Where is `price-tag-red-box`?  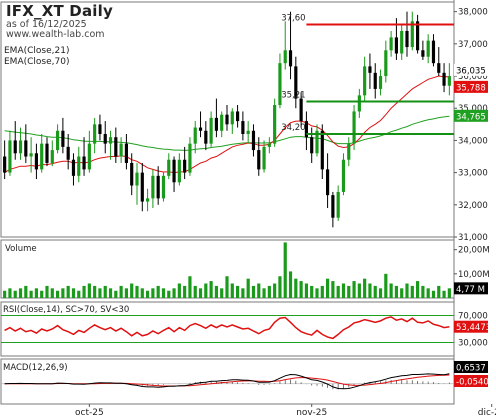 price-tag-red-box is located at coordinates (471, 86).